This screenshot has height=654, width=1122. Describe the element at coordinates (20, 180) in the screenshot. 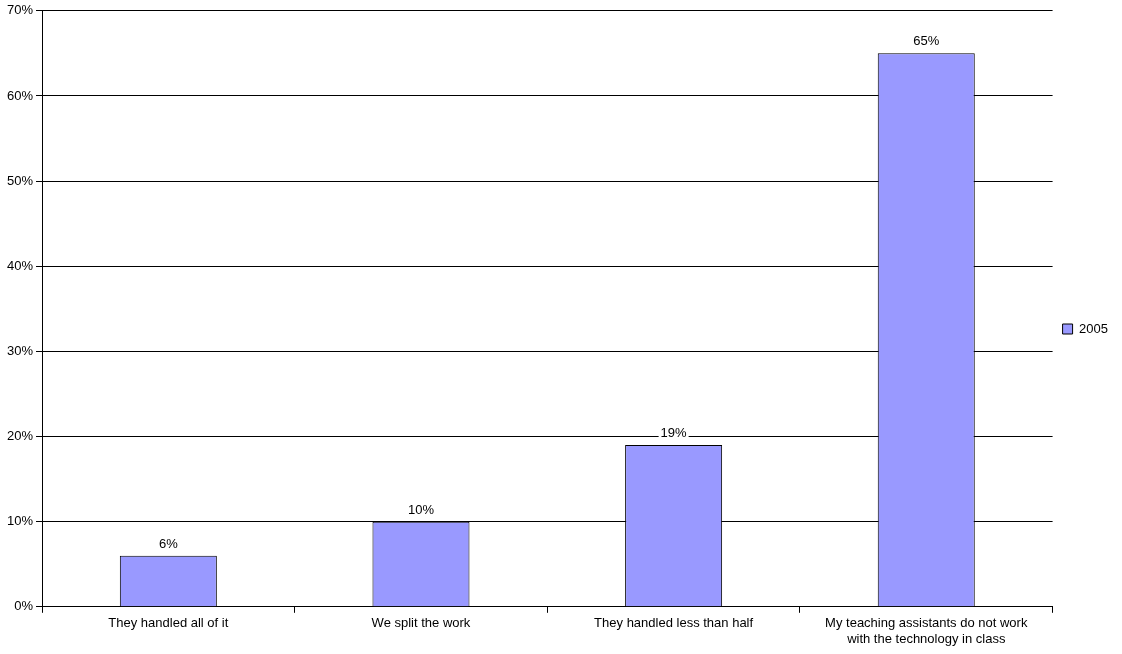

I see `y-tick-label: 50%` at that location.